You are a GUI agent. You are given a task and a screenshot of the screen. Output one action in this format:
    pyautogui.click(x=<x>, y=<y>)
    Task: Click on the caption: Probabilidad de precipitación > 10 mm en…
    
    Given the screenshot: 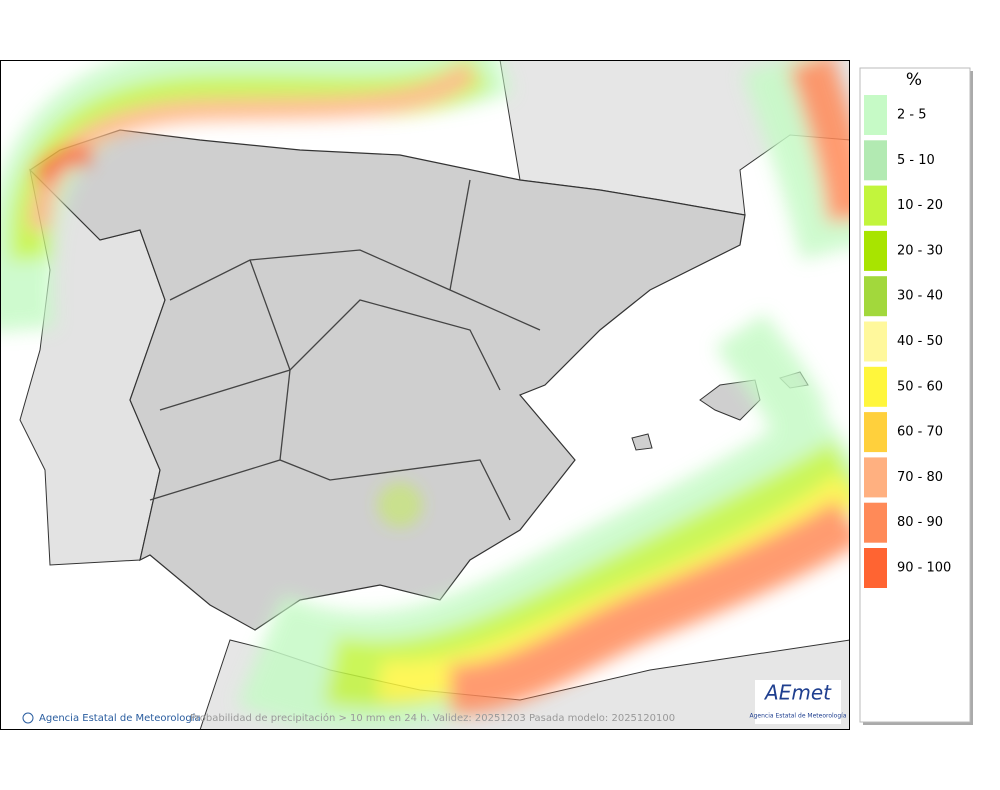 What is the action you would take?
    pyautogui.click(x=432, y=718)
    